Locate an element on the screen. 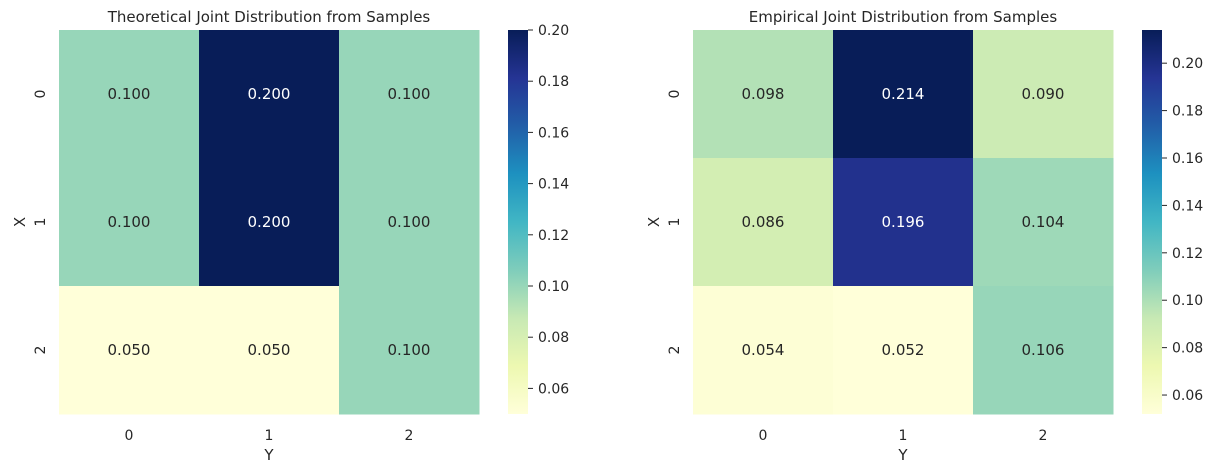 This screenshot has height=473, width=1213. cell-annotation: 0.196 is located at coordinates (903, 222).